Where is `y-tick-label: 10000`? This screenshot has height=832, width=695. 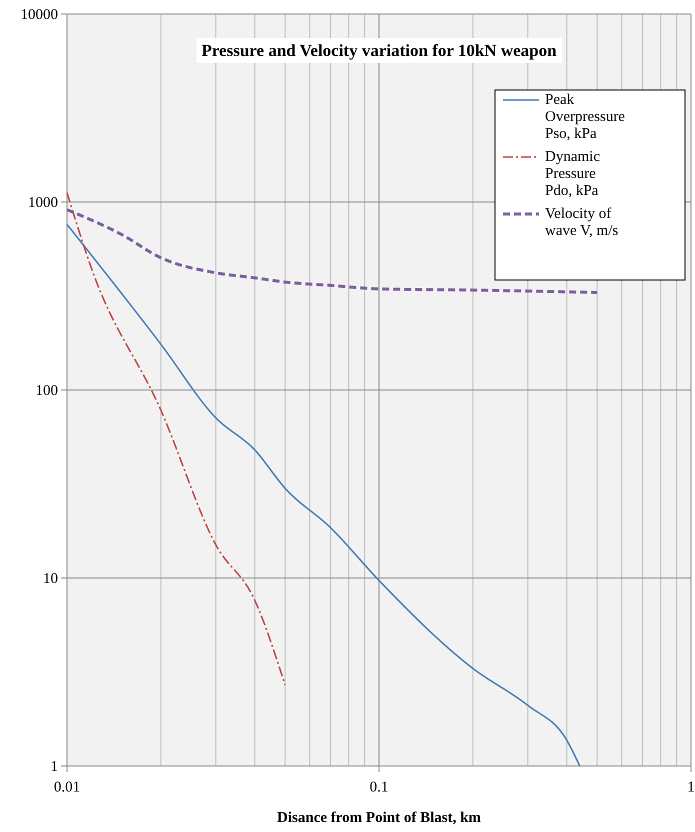 y-tick-label: 10000 is located at coordinates (39, 14).